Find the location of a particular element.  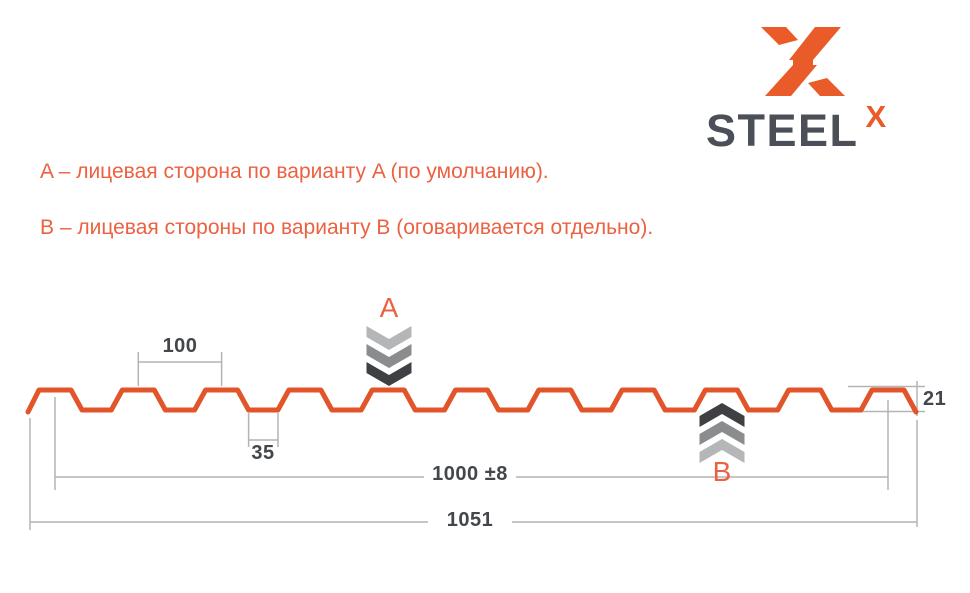

steelx-logo-icon is located at coordinates (803, 61).